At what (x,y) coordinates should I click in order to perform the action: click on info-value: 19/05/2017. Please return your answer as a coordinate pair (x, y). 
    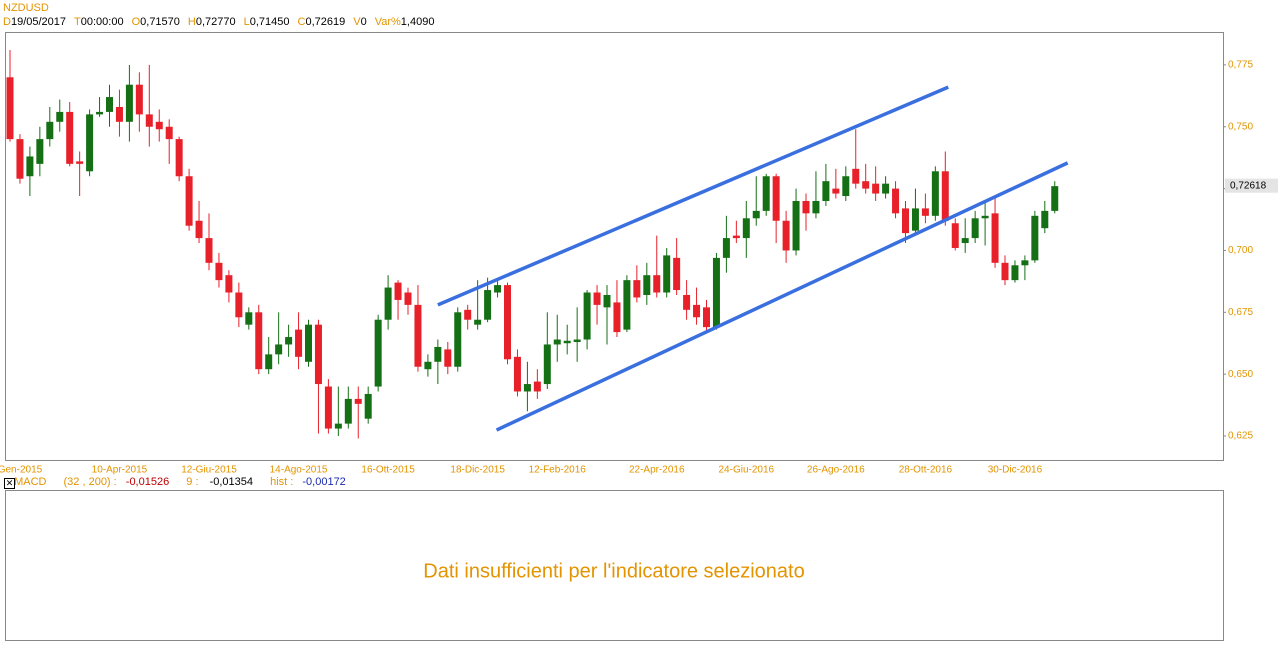
    Looking at the image, I should click on (38, 22).